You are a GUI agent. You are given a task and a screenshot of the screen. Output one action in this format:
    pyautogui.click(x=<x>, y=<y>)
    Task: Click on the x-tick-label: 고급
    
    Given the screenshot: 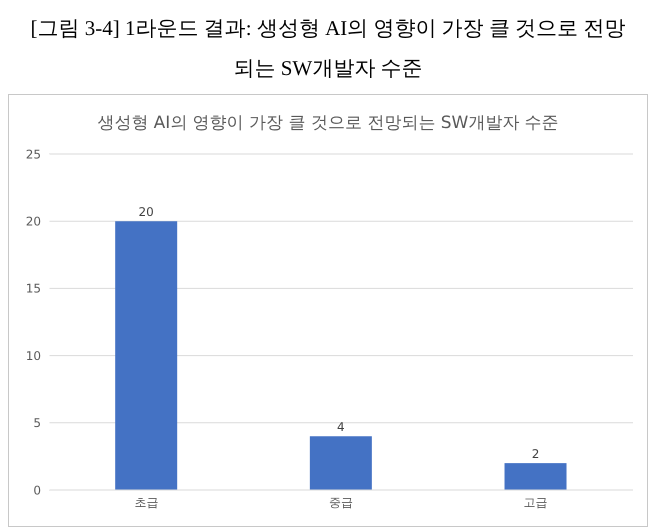 What is the action you would take?
    pyautogui.click(x=536, y=503)
    